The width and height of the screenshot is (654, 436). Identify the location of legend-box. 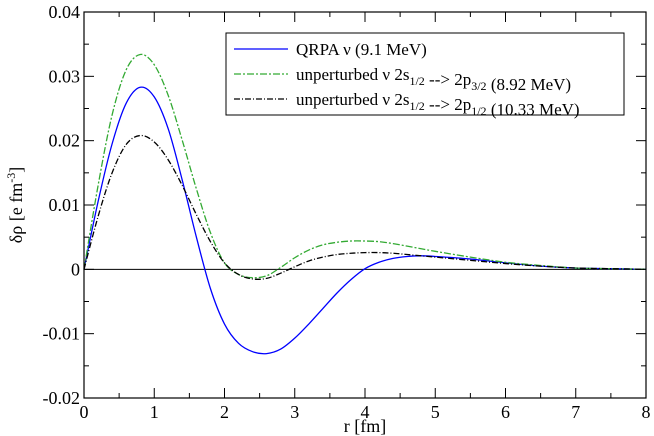
(425, 74).